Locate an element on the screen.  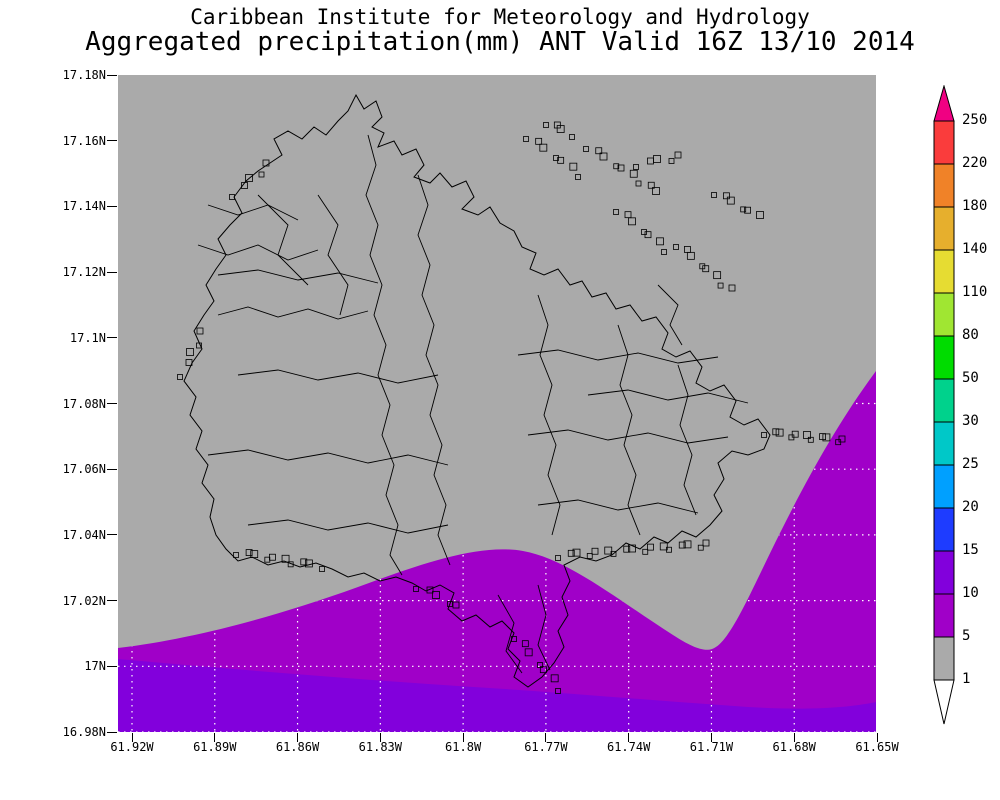
colorbar is located at coordinates (944, 405).